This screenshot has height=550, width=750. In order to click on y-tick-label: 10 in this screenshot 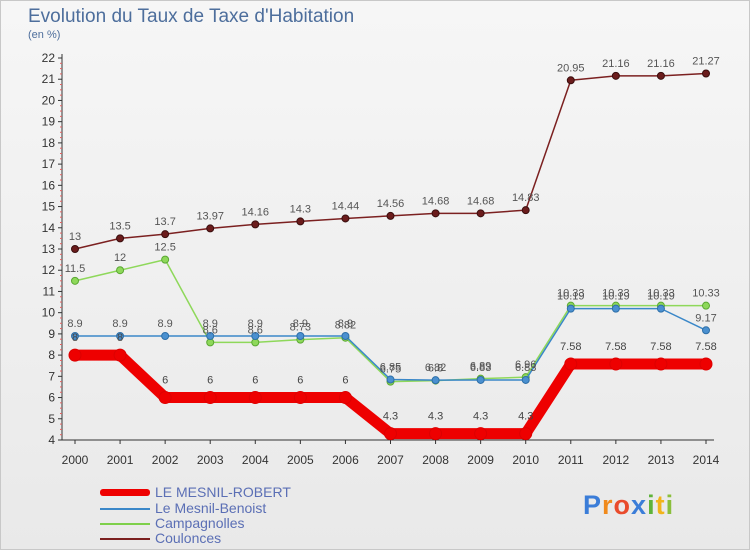, I will do `click(49, 313)`.